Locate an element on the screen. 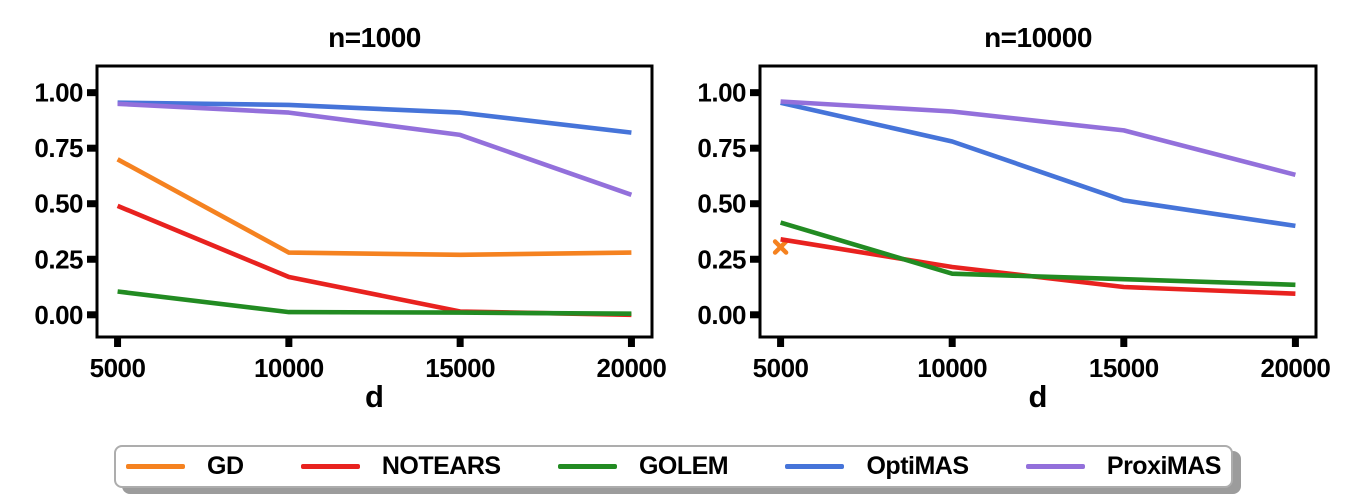 The height and width of the screenshot is (501, 1352). legend-line-proximas is located at coordinates (1055, 466).